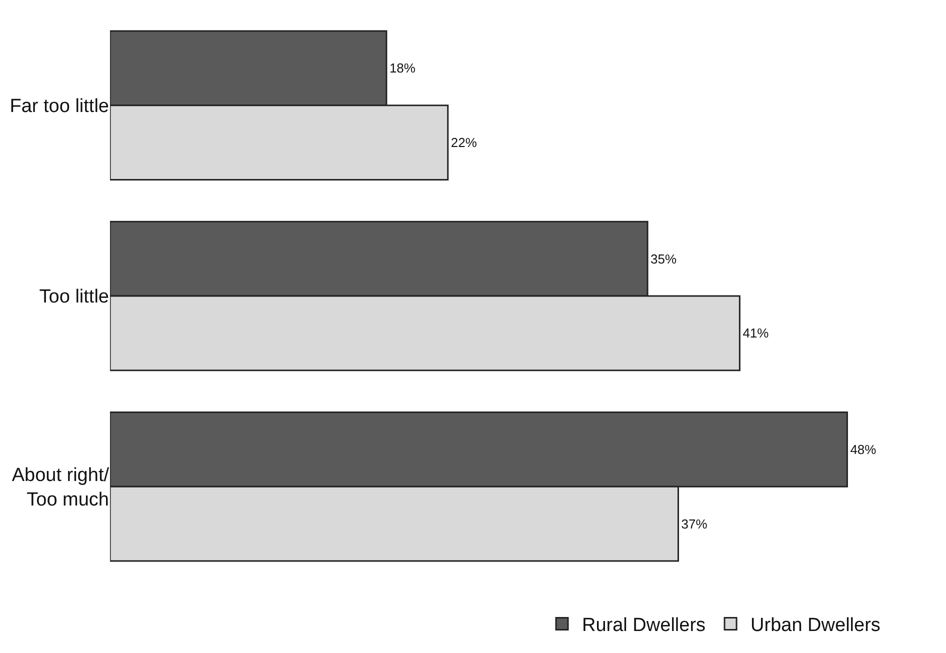  Describe the element at coordinates (402, 68) in the screenshot. I see `data-label: 18%` at that location.